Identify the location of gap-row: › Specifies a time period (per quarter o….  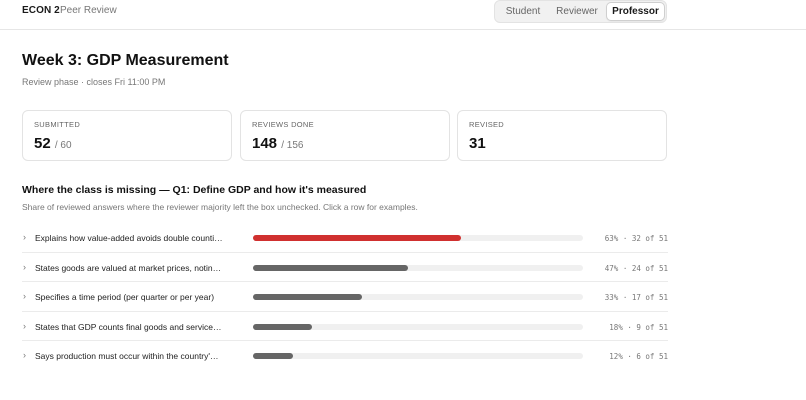
(345, 297).